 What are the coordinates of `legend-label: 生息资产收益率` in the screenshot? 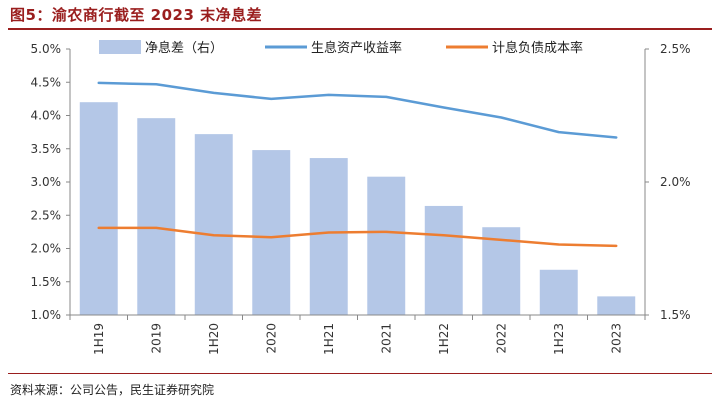 It's located at (356, 48).